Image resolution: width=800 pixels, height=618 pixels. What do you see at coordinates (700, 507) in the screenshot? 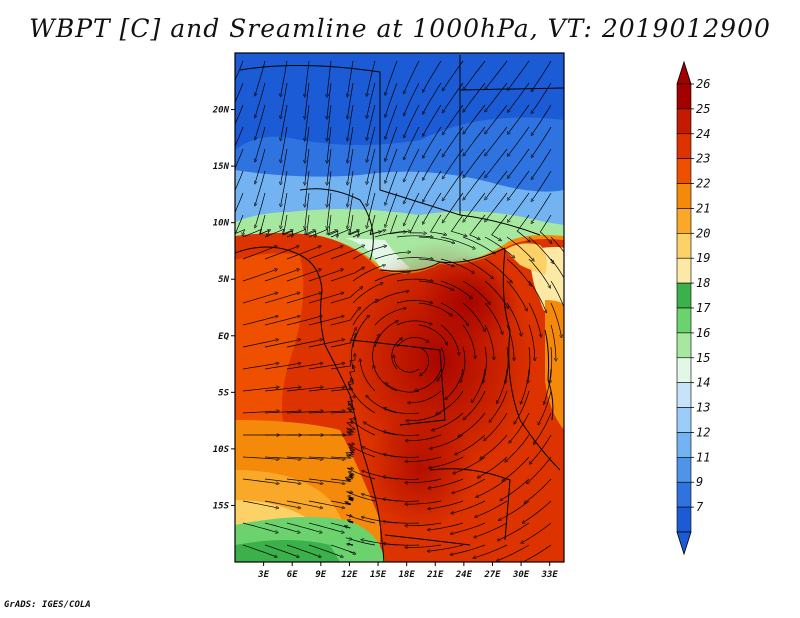
I see `colorbar-label: 7` at bounding box center [700, 507].